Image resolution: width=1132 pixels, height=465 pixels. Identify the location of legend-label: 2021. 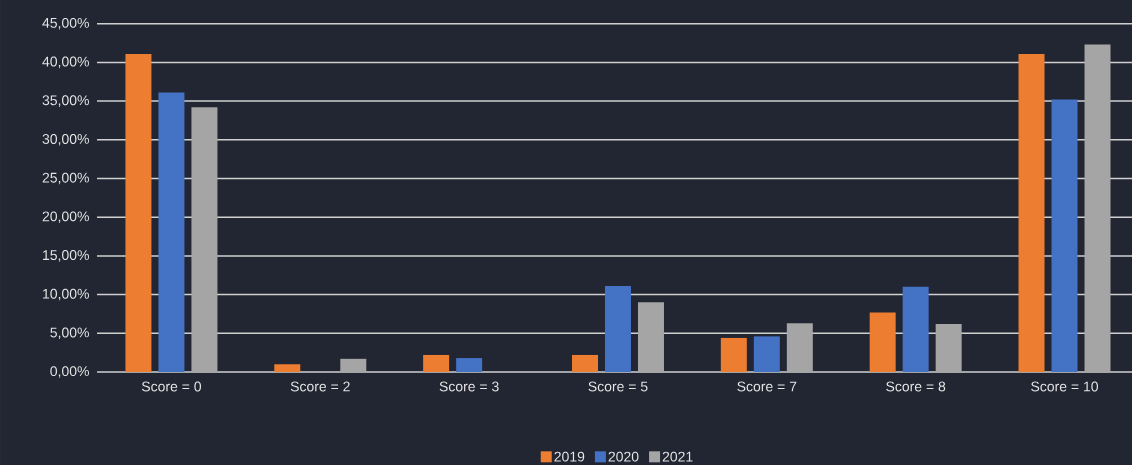
(677, 456).